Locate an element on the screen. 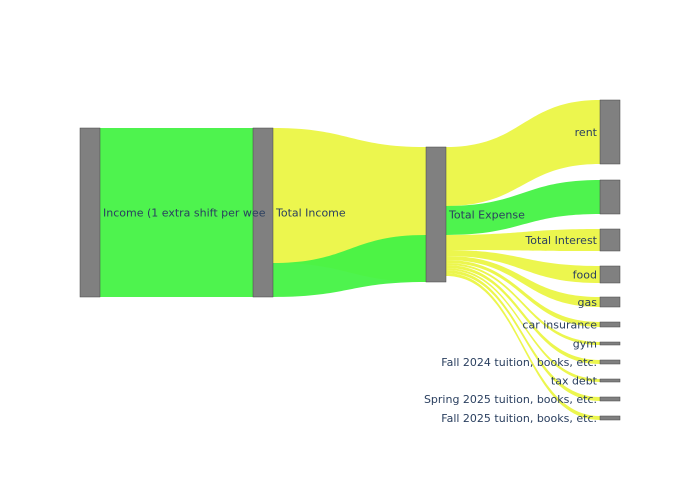  node-income is located at coordinates (90, 212).